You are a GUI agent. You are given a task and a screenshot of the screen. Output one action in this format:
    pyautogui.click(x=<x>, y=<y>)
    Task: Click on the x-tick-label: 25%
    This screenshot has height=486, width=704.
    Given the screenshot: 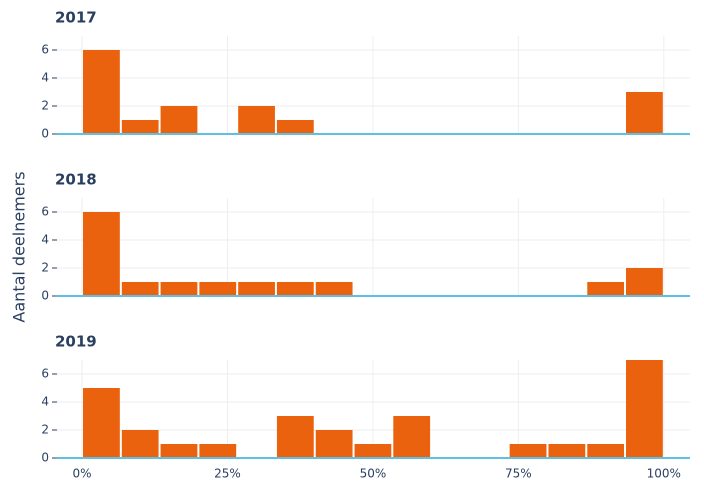 What is the action you would take?
    pyautogui.click(x=227, y=474)
    